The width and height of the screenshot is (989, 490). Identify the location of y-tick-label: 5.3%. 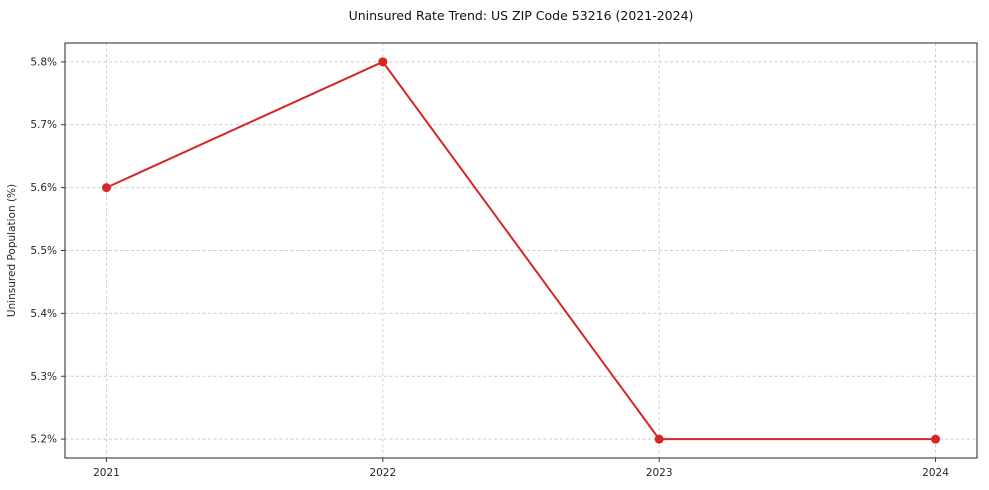
(43, 377).